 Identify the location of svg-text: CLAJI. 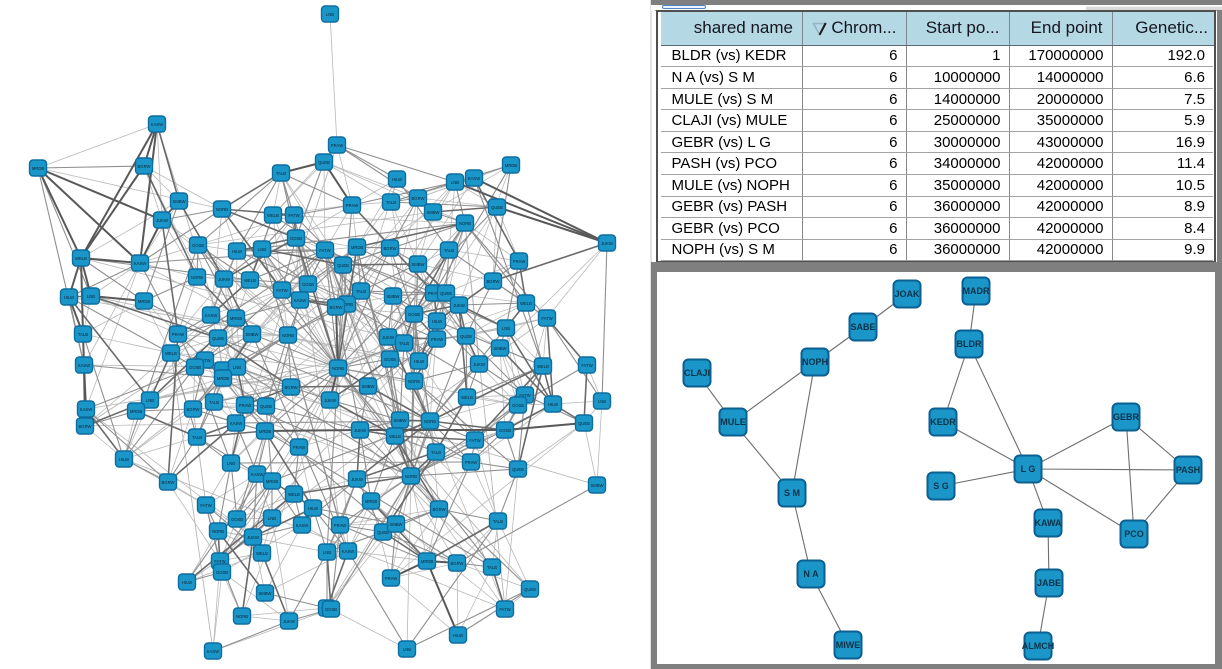
(697, 373).